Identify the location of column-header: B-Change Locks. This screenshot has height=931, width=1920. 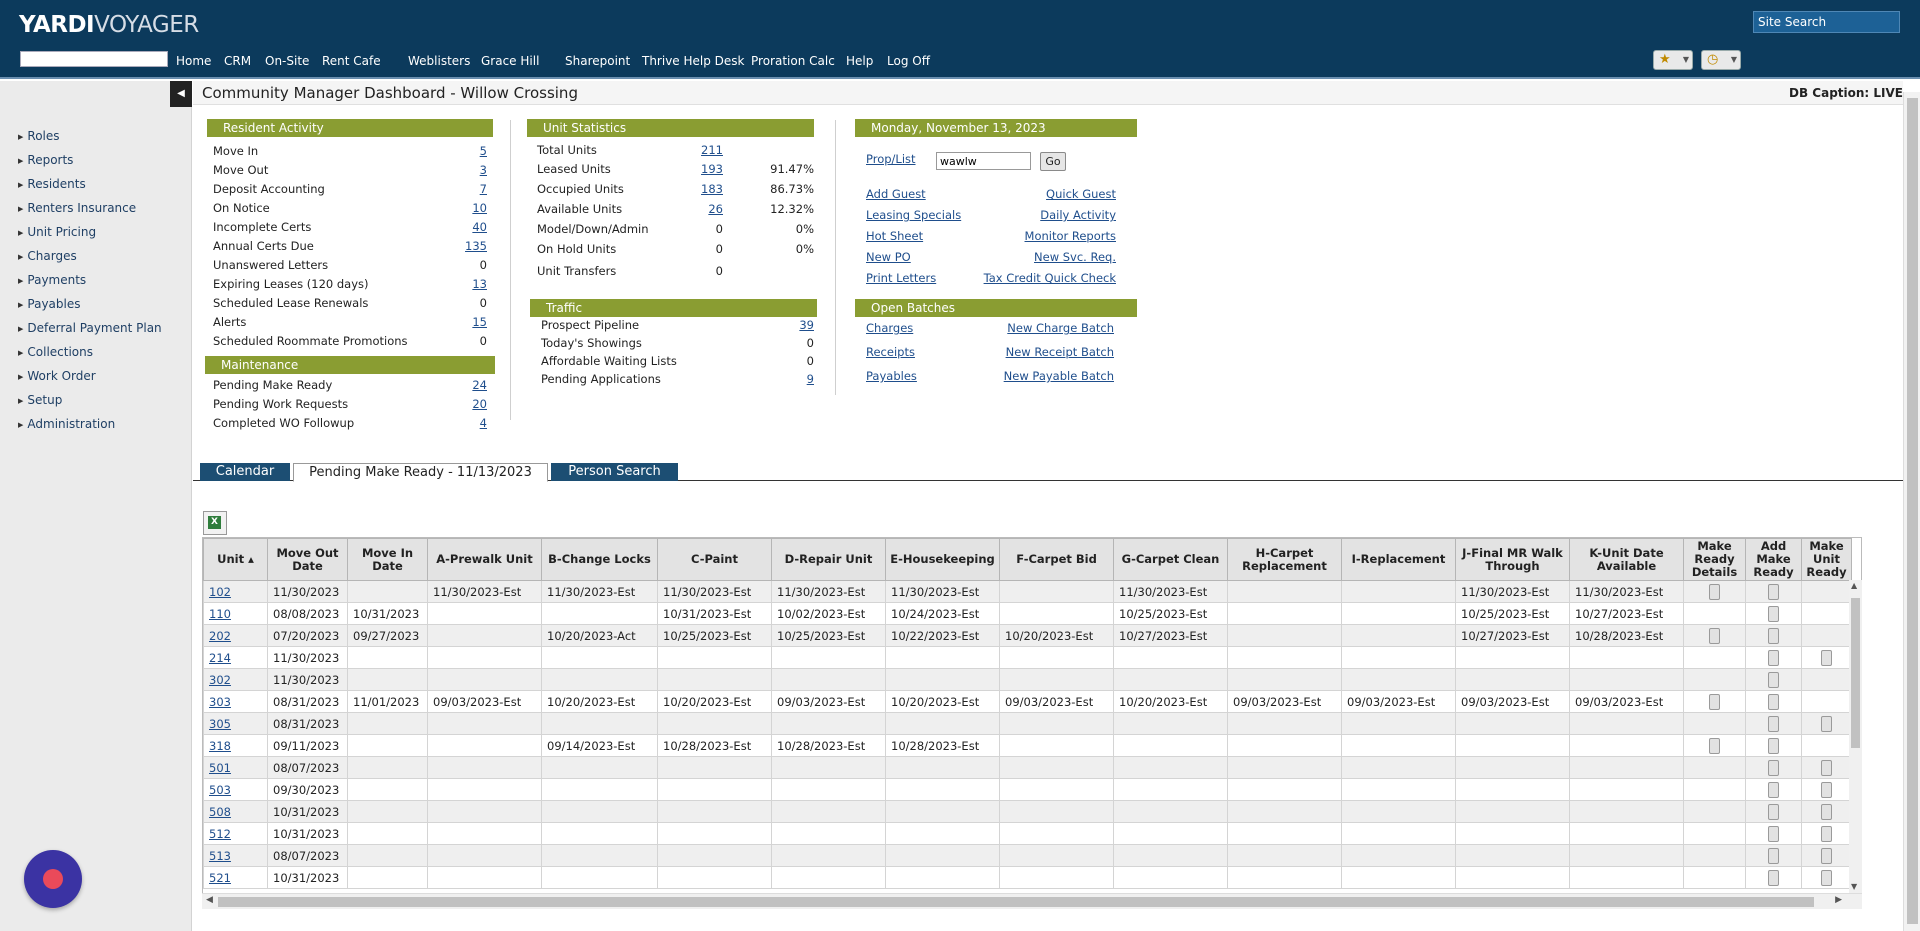
(599, 559).